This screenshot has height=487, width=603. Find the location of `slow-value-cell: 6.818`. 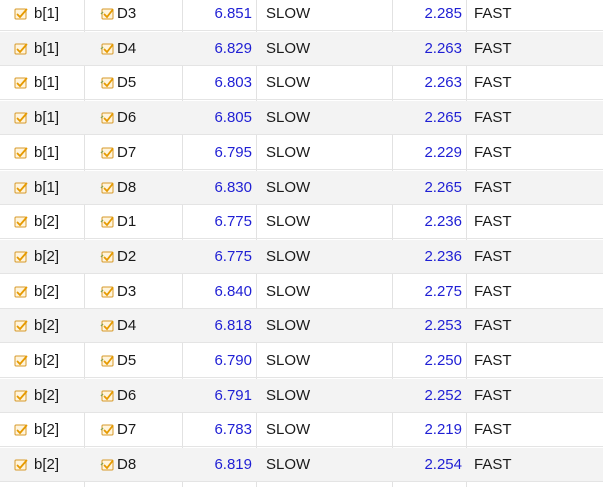

slow-value-cell: 6.818 is located at coordinates (233, 326).